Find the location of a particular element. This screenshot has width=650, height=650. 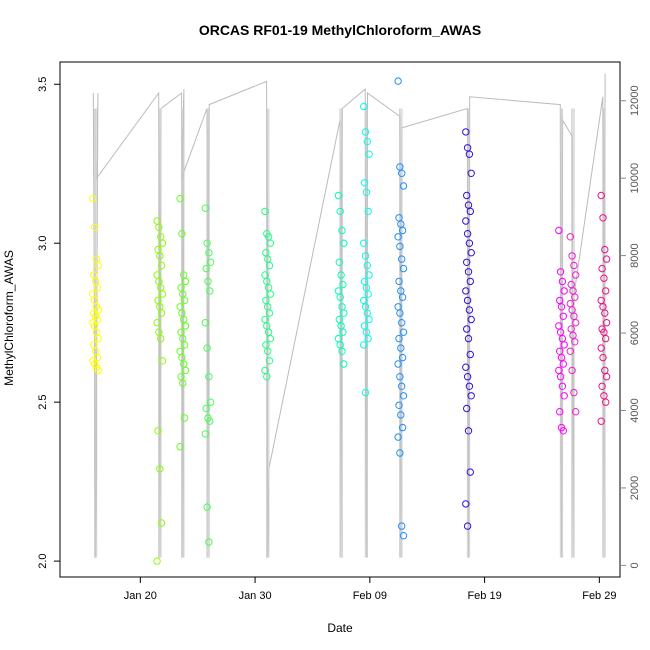

x-tick-label: Feb 09 is located at coordinates (370, 596).